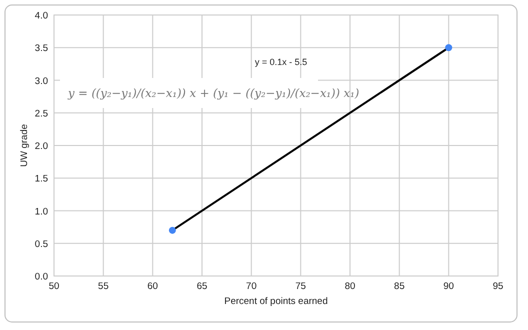  Describe the element at coordinates (41, 114) in the screenshot. I see `y-tick-label: 2.5` at that location.